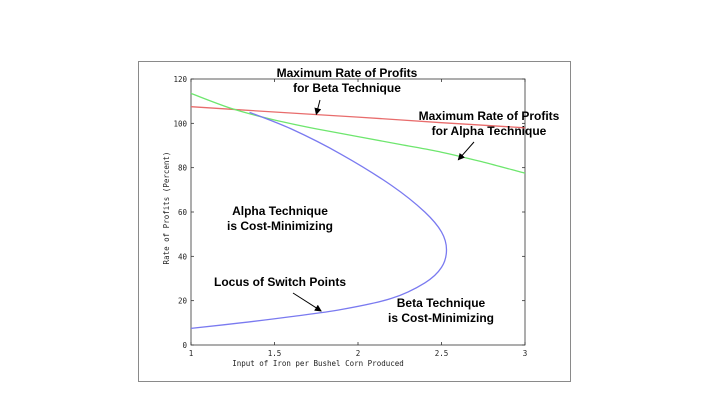 The width and height of the screenshot is (720, 405). What do you see at coordinates (466, 151) in the screenshot?
I see `alpha-max-profit-arrow` at bounding box center [466, 151].